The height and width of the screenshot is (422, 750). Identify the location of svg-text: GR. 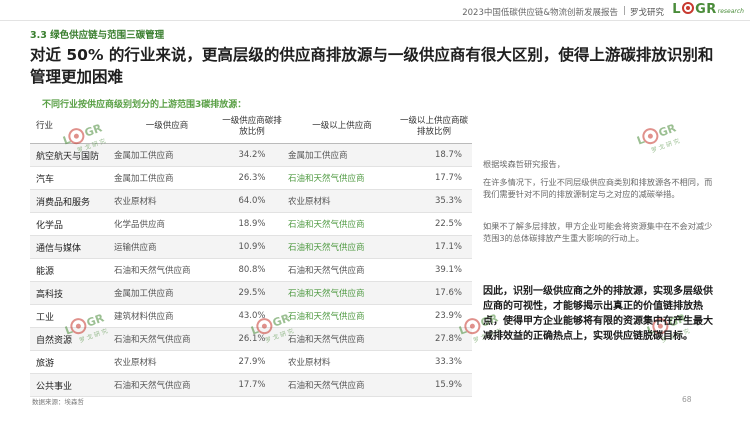
(667, 130).